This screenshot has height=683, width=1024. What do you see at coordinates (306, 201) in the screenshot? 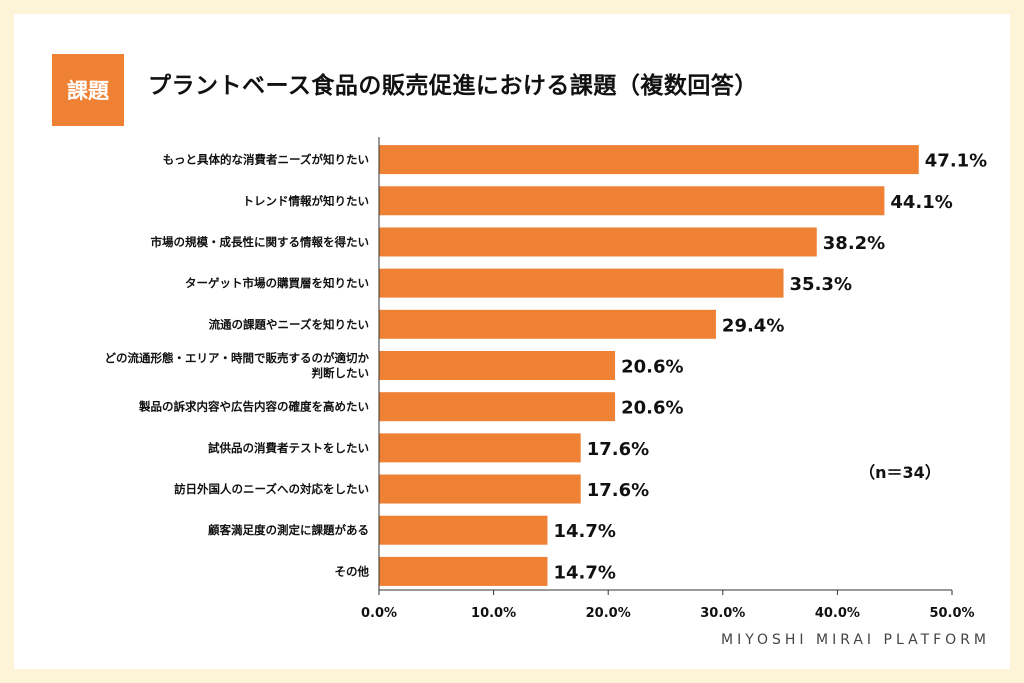
I see `category-label-2: トレンド情報が知りたい` at bounding box center [306, 201].